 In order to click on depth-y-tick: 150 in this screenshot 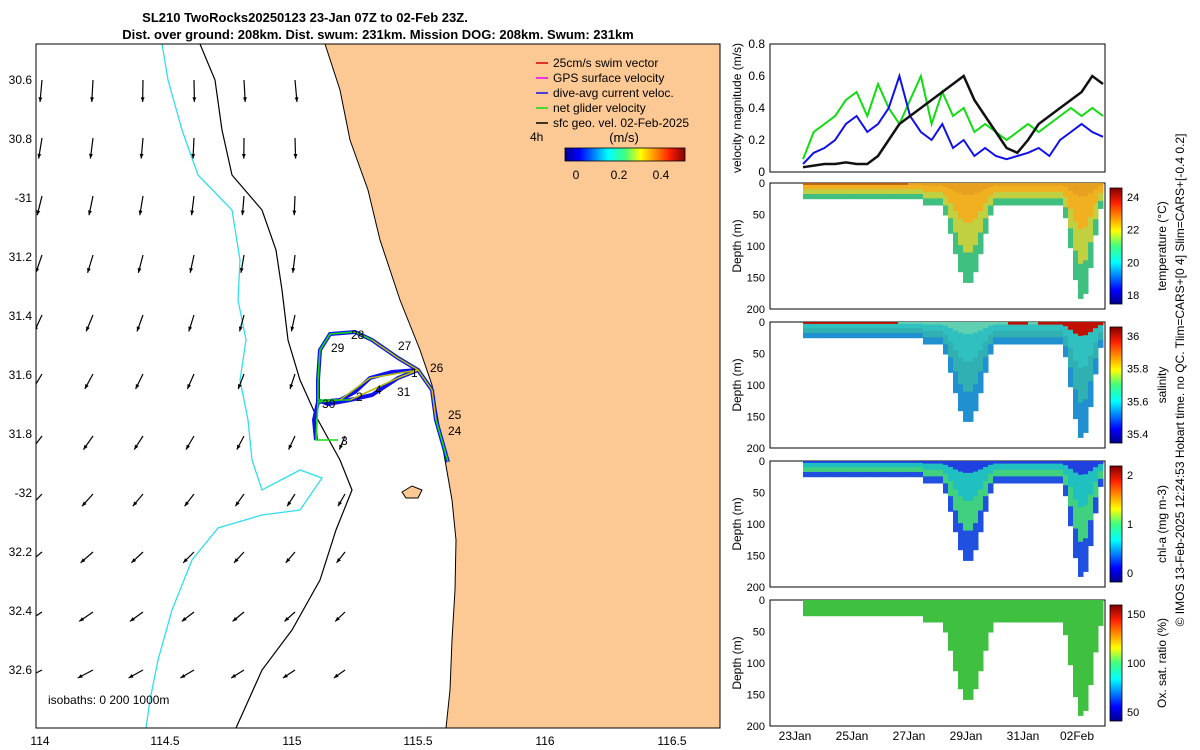, I will do `click(756, 279)`.